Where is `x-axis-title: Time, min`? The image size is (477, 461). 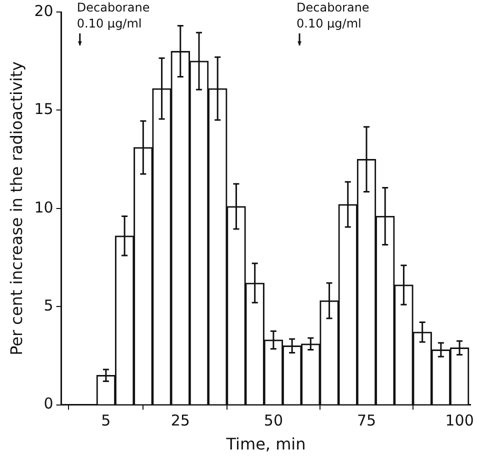
x-axis-title: Time, min is located at coordinates (265, 444).